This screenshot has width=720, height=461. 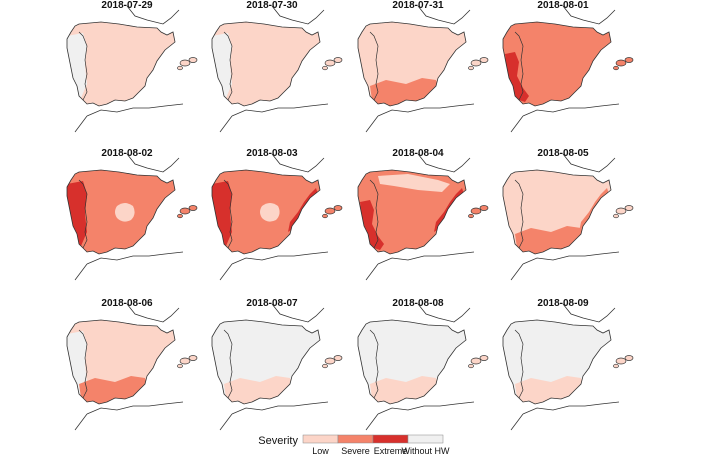 What do you see at coordinates (277, 214) in the screenshot?
I see `map-panel: 2018-08-03` at bounding box center [277, 214].